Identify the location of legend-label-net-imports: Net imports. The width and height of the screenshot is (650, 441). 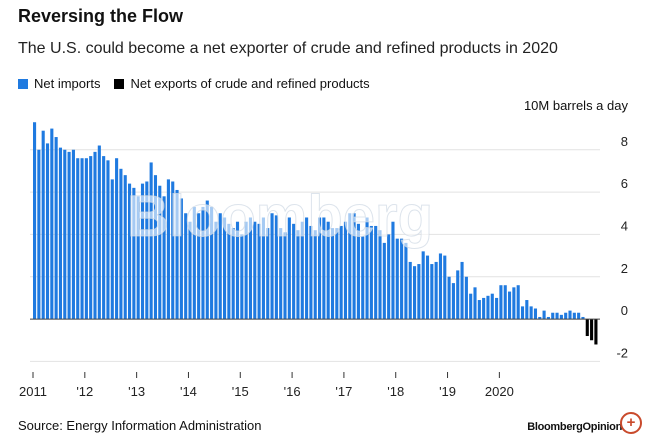
(67, 83).